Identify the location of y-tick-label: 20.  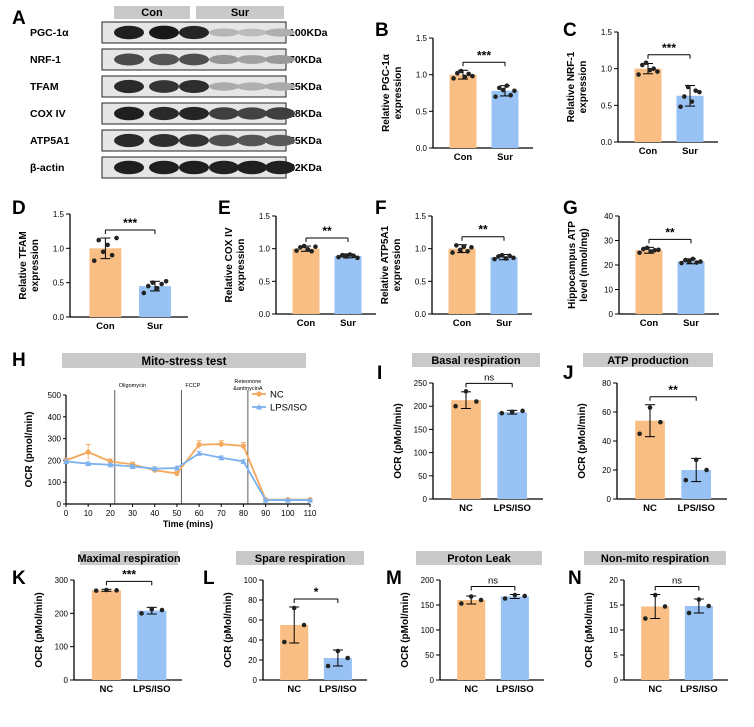
(252, 660).